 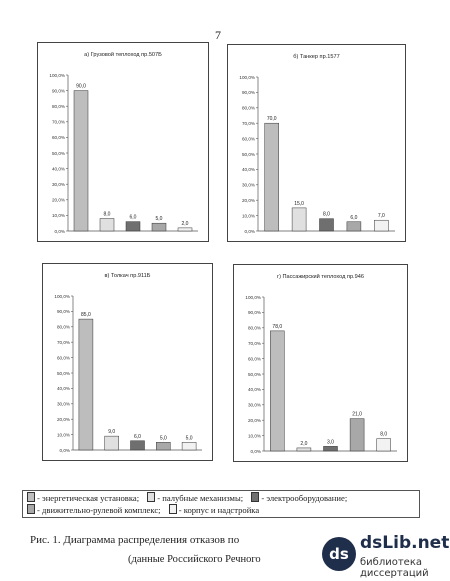 I want to click on dslib-logo-icon: ds, so click(x=339, y=554).